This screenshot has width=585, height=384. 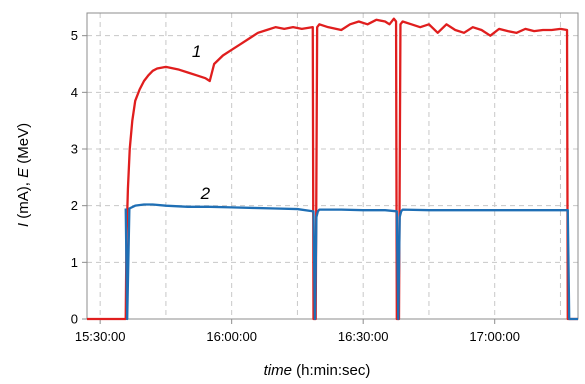 I want to click on y-tick-labels: 0 1 2 3 4 5, so click(x=74, y=177).